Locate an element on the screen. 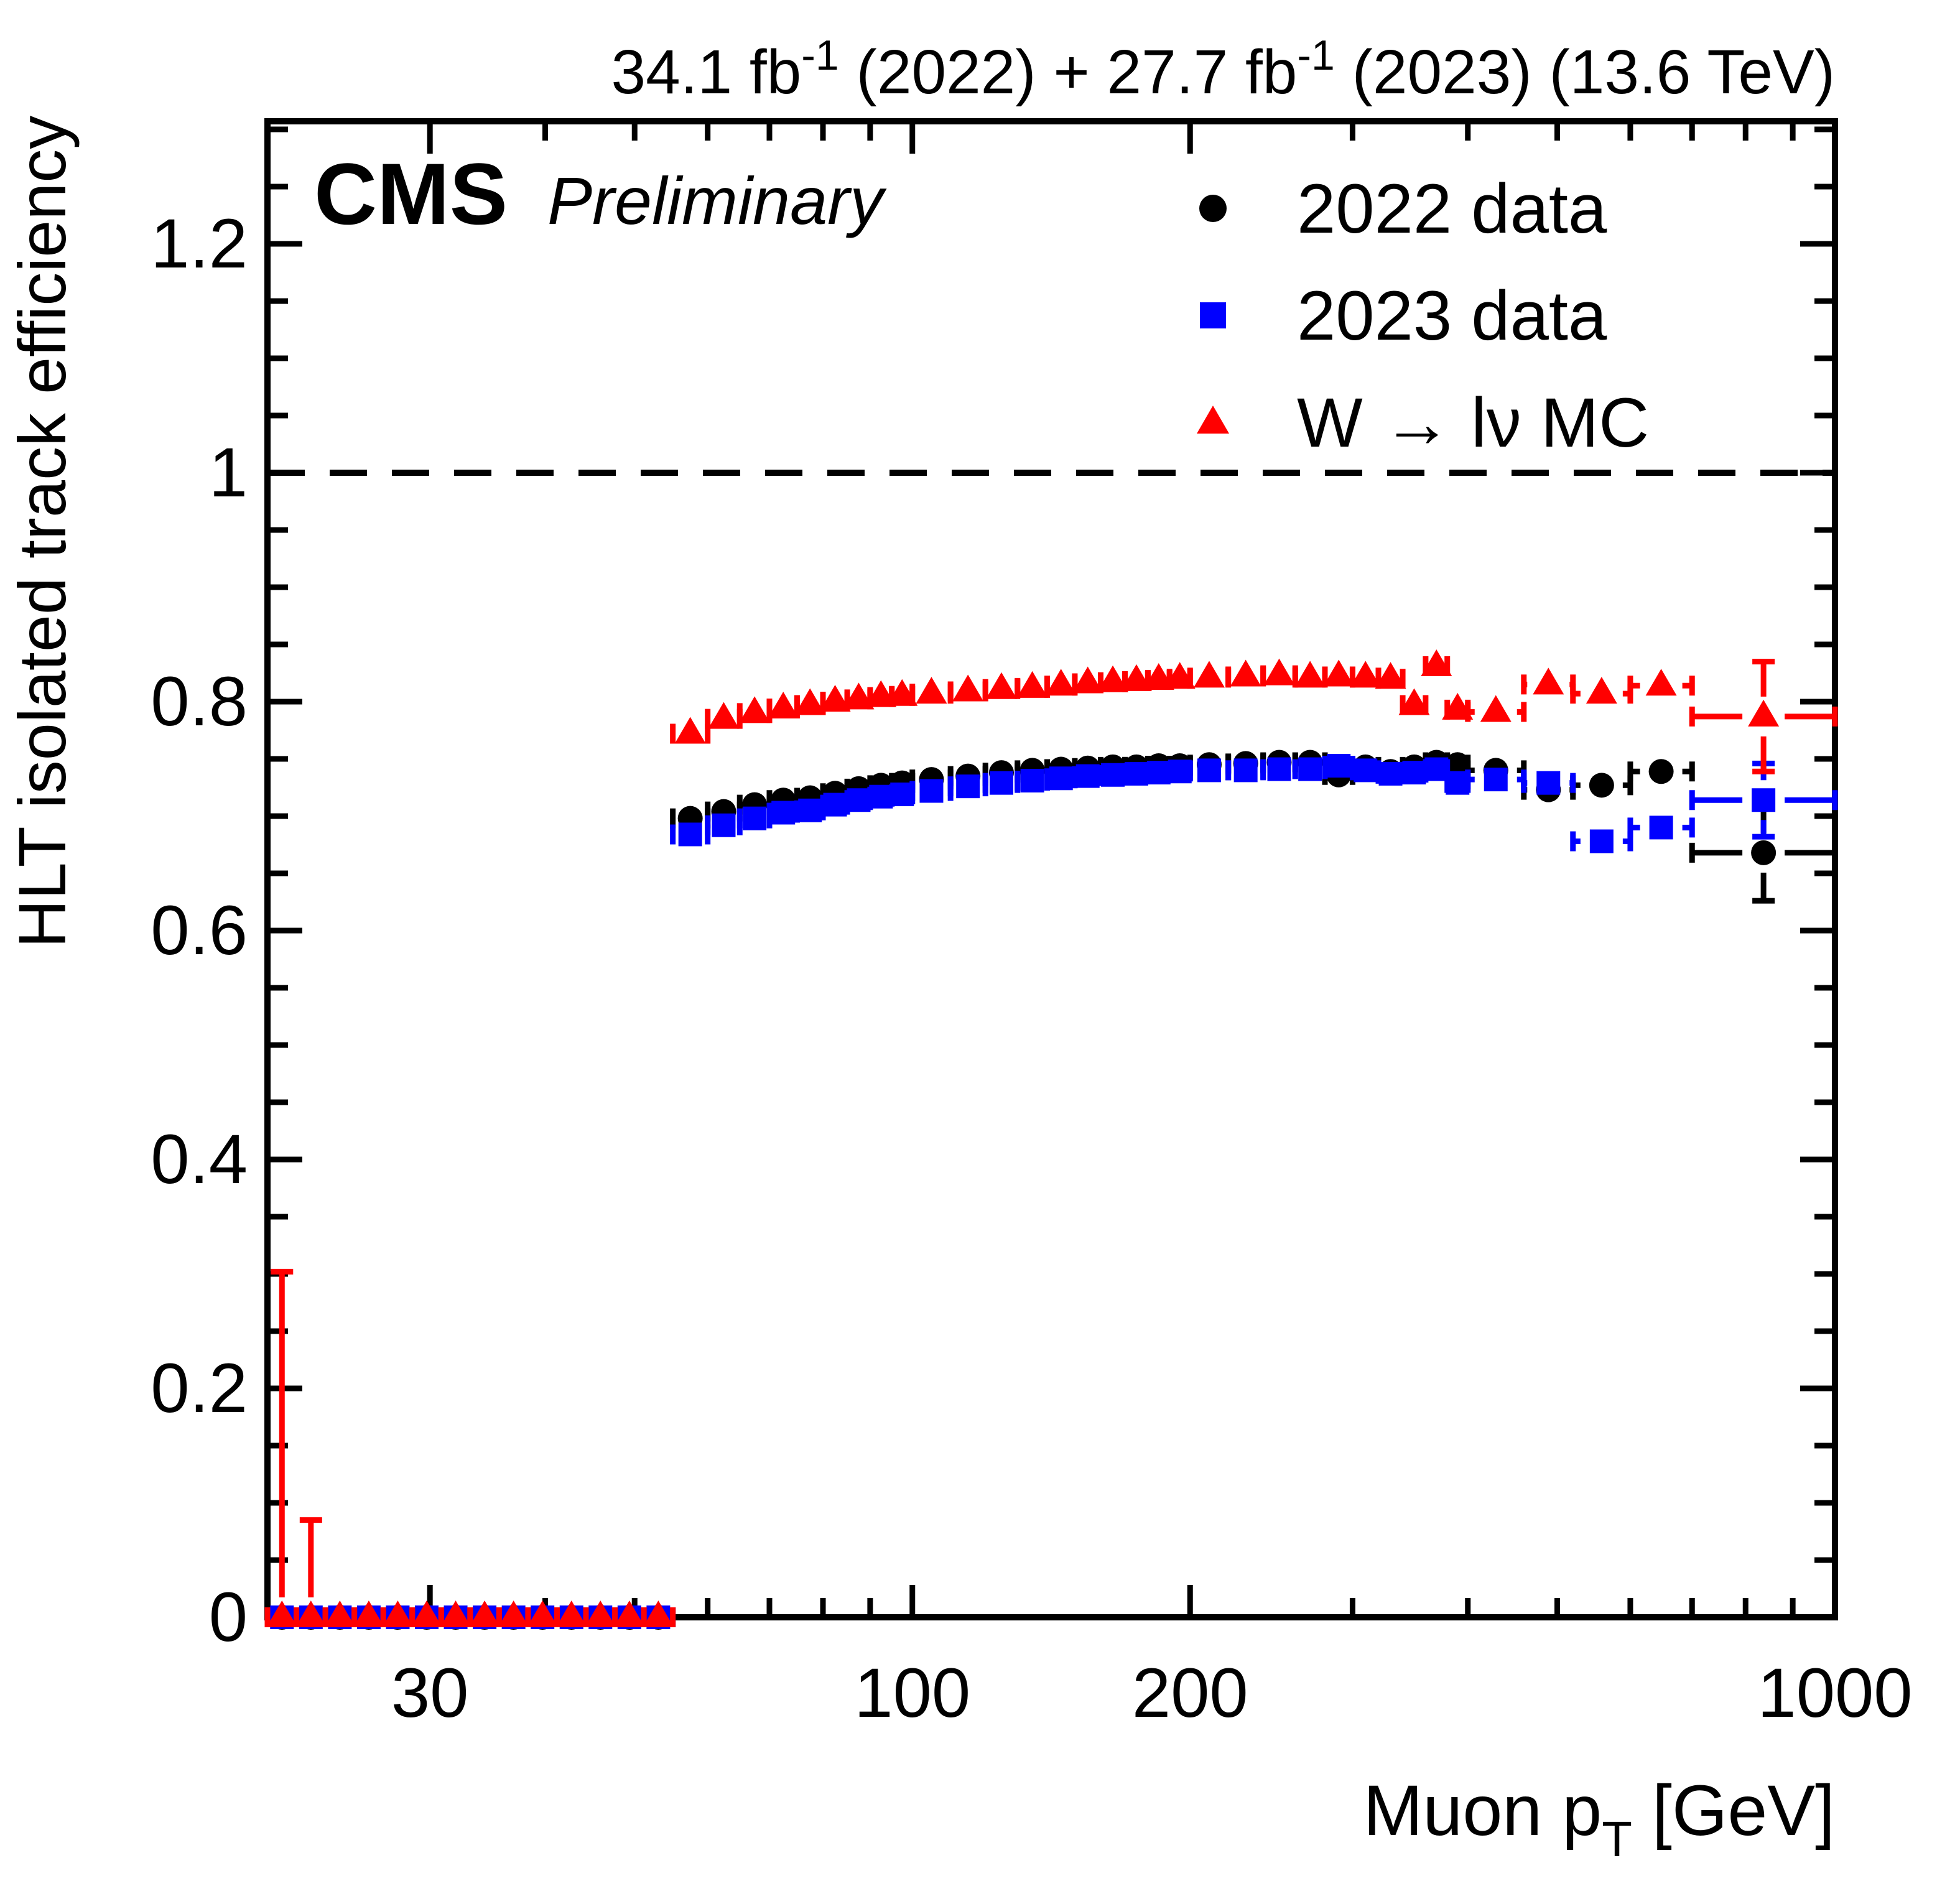 The image size is (1960, 1891). x-tick-label: 30 is located at coordinates (430, 1693).